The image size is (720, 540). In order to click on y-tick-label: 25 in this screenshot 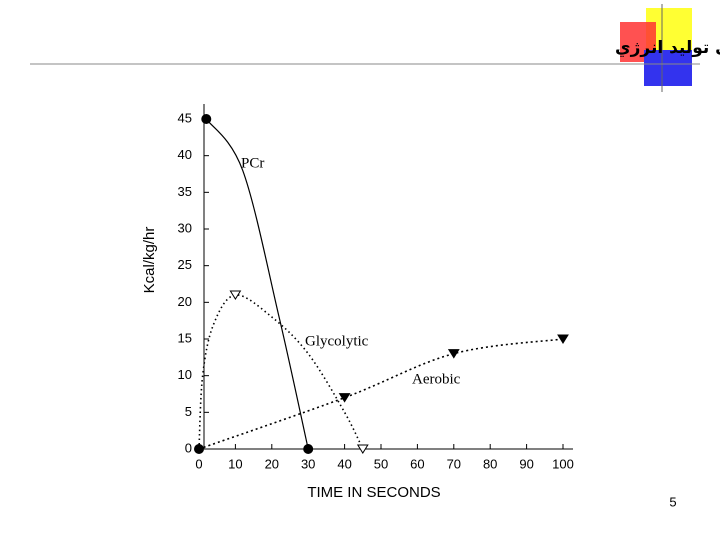, I will do `click(185, 264)`.